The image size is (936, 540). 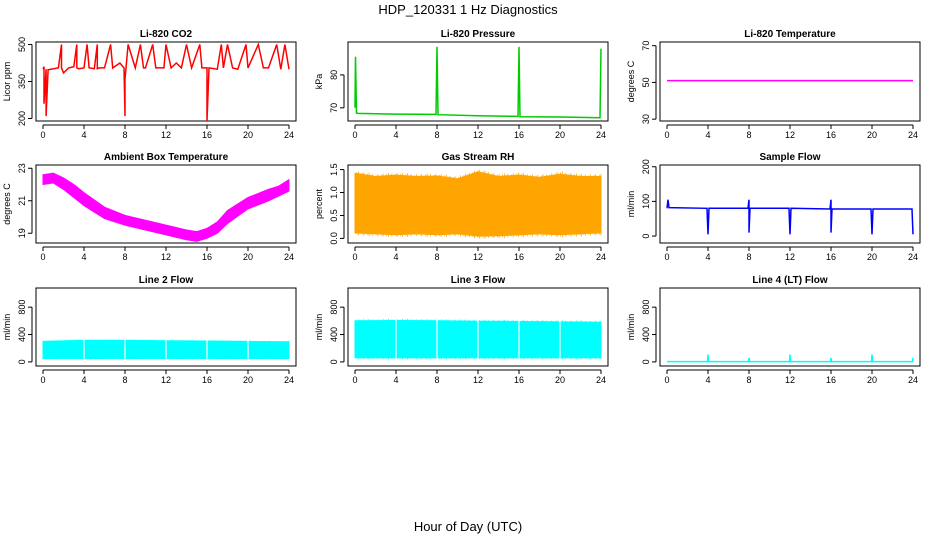 I want to click on panel-6: Sample Flow 0 4 8 12 16 20 24 0 100 200 ml/min, so click(x=773, y=207).